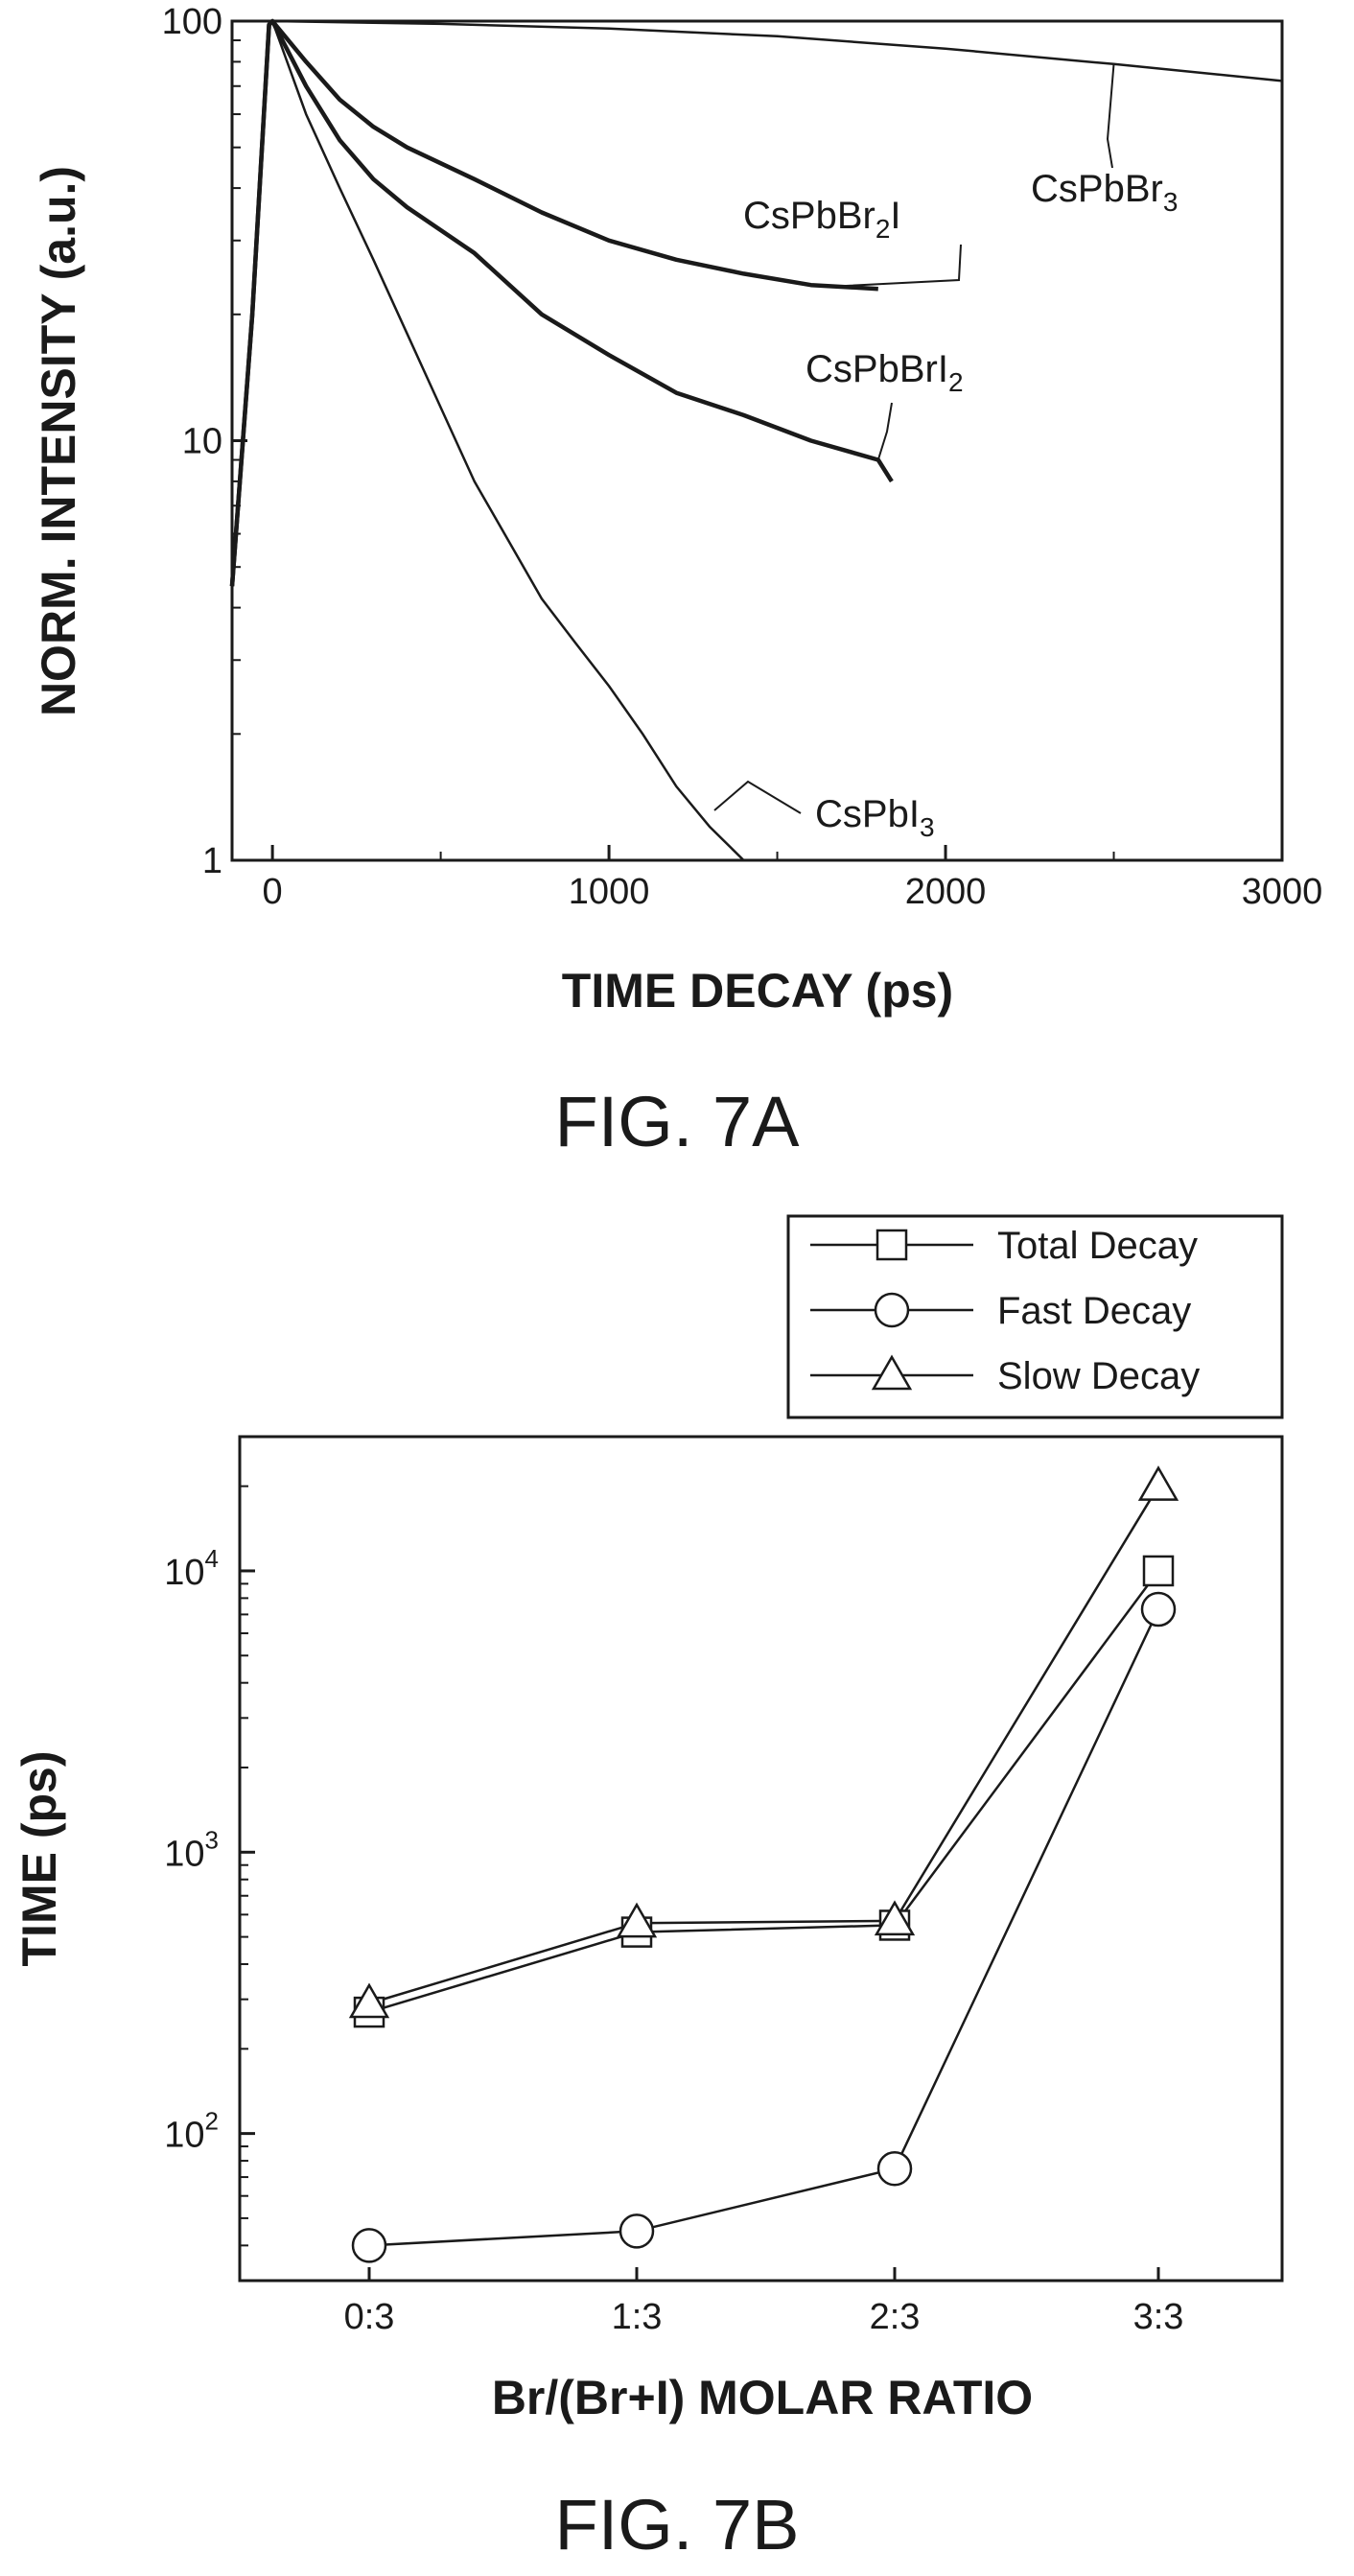  I want to click on y-tick-label-7b: 10², so click(191, 2131).